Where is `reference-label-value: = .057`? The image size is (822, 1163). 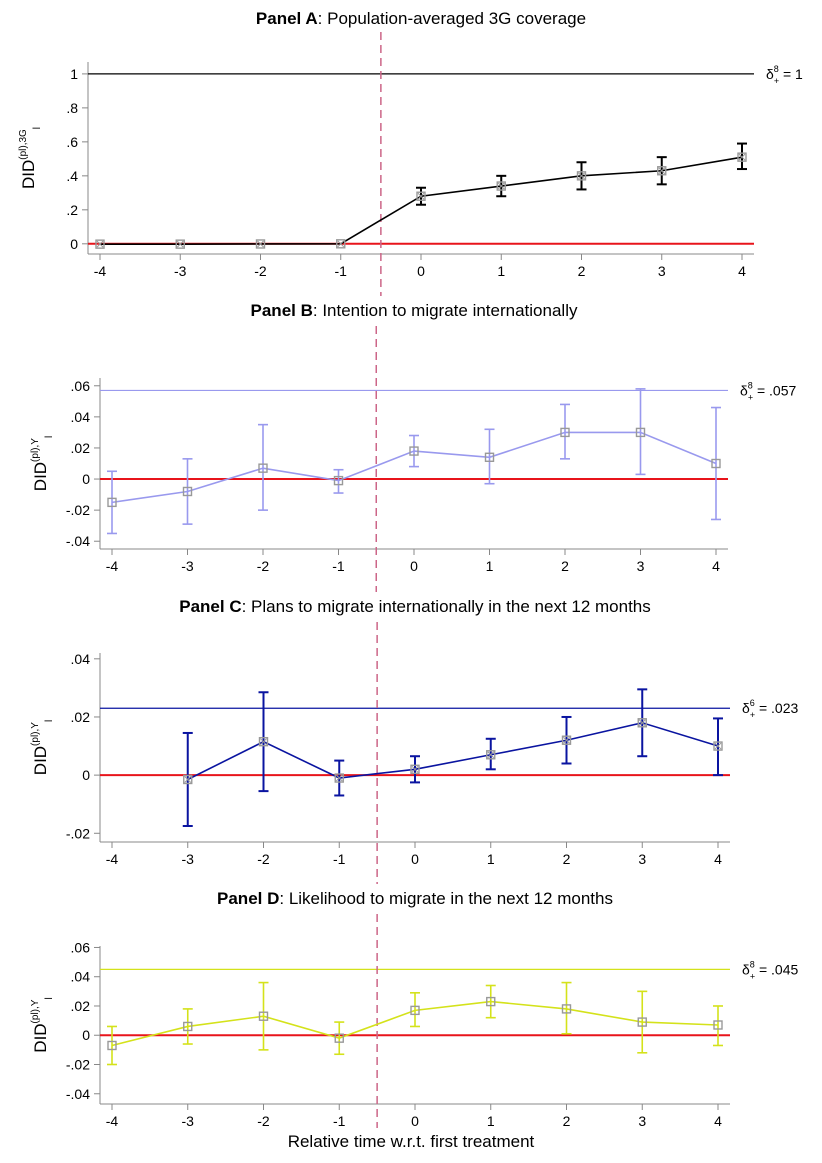 reference-label-value: = .057 is located at coordinates (774, 390).